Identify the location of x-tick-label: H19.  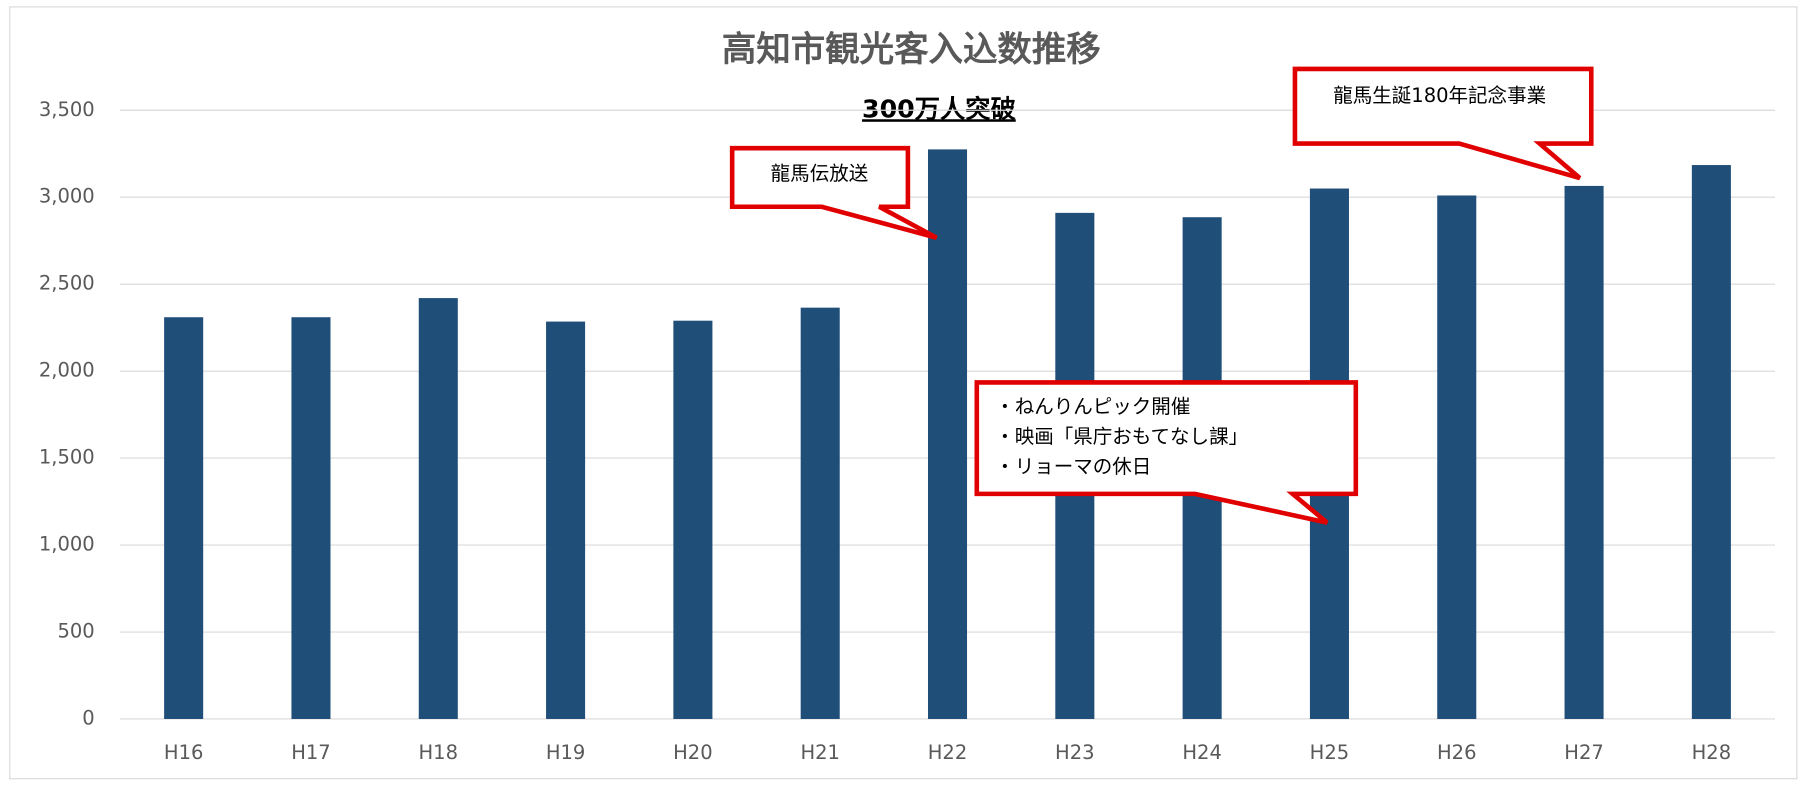
(566, 752).